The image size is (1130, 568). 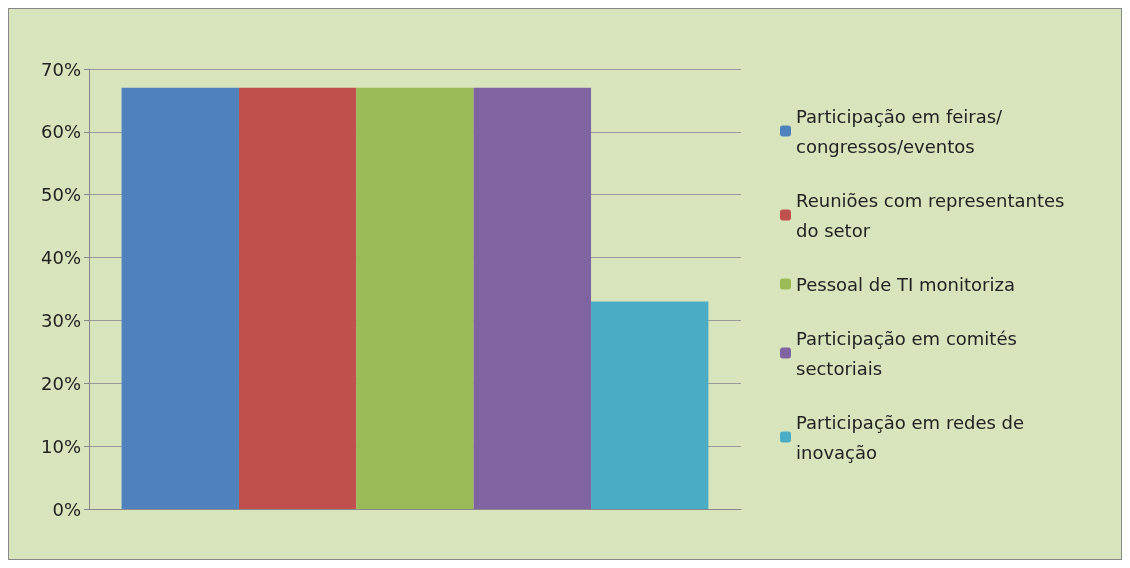 I want to click on y-tick-label: 0%, so click(x=66, y=509).